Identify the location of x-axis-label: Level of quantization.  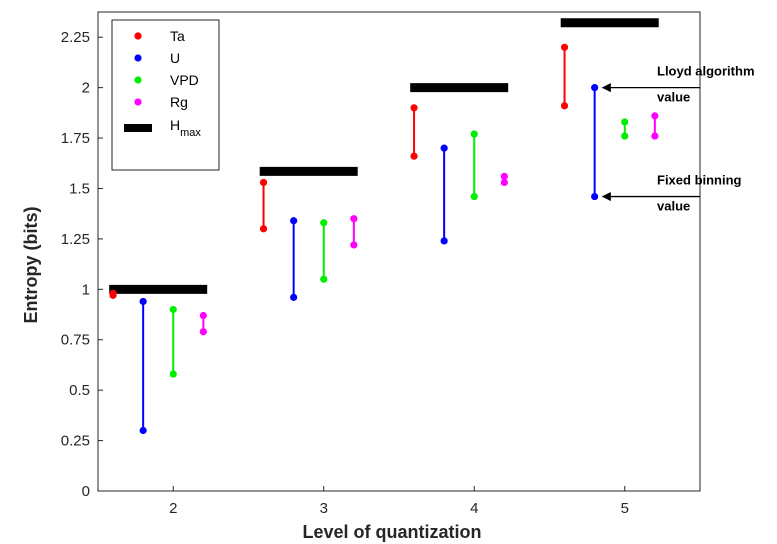
(391, 532).